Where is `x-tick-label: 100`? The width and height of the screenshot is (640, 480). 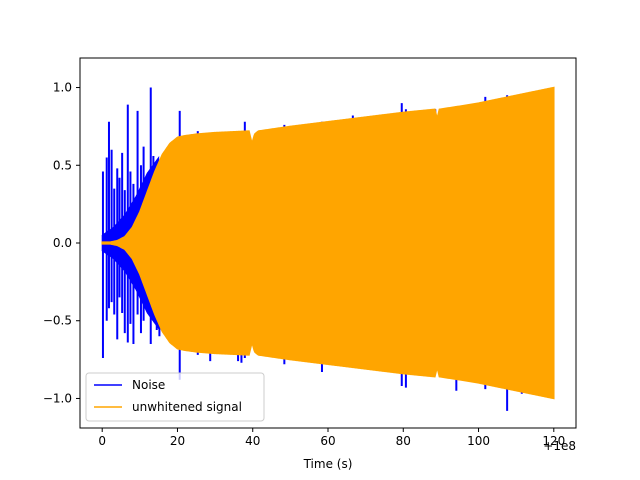 x-tick-label: 100 is located at coordinates (478, 441).